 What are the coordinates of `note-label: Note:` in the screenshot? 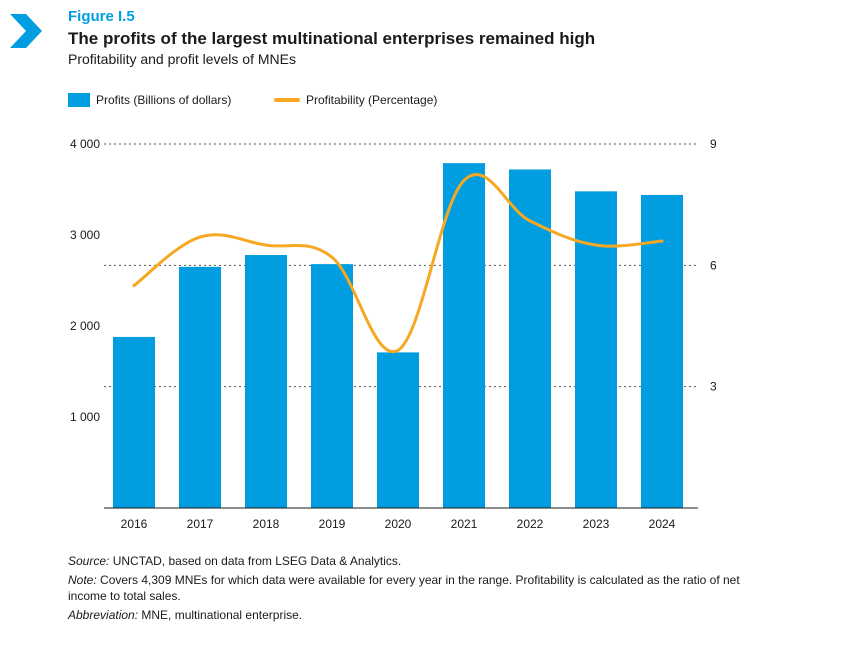 It's located at (82, 580).